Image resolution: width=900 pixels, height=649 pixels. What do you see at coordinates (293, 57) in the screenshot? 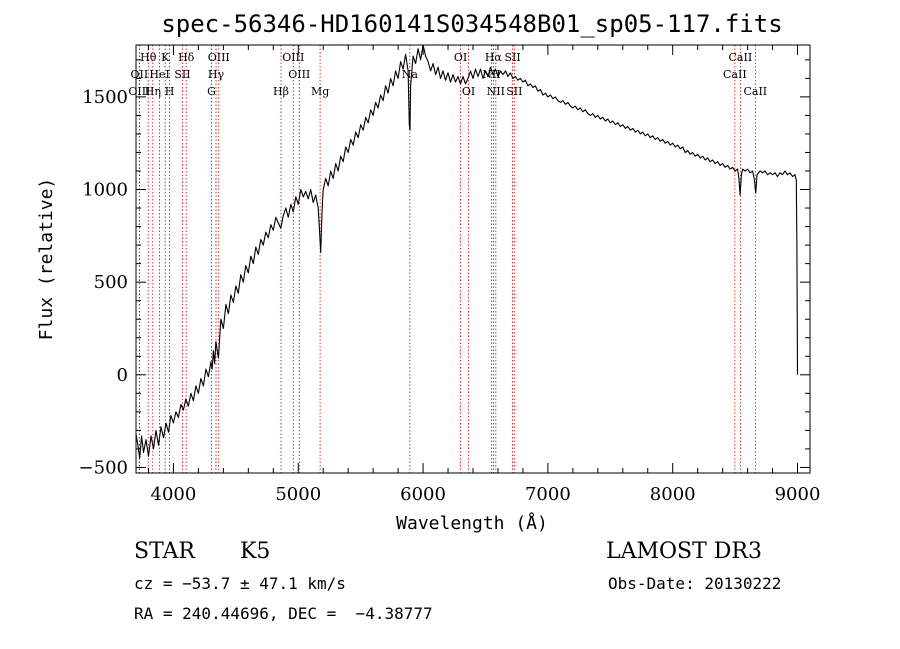
I see `line-label-12: OIII` at bounding box center [293, 57].